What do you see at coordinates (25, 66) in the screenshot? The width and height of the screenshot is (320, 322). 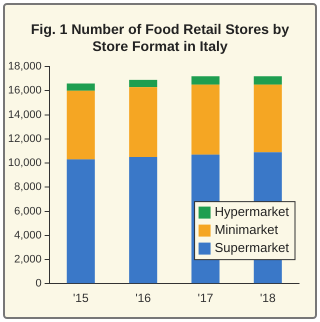 I see `y-tick-label: 18,000` at bounding box center [25, 66].